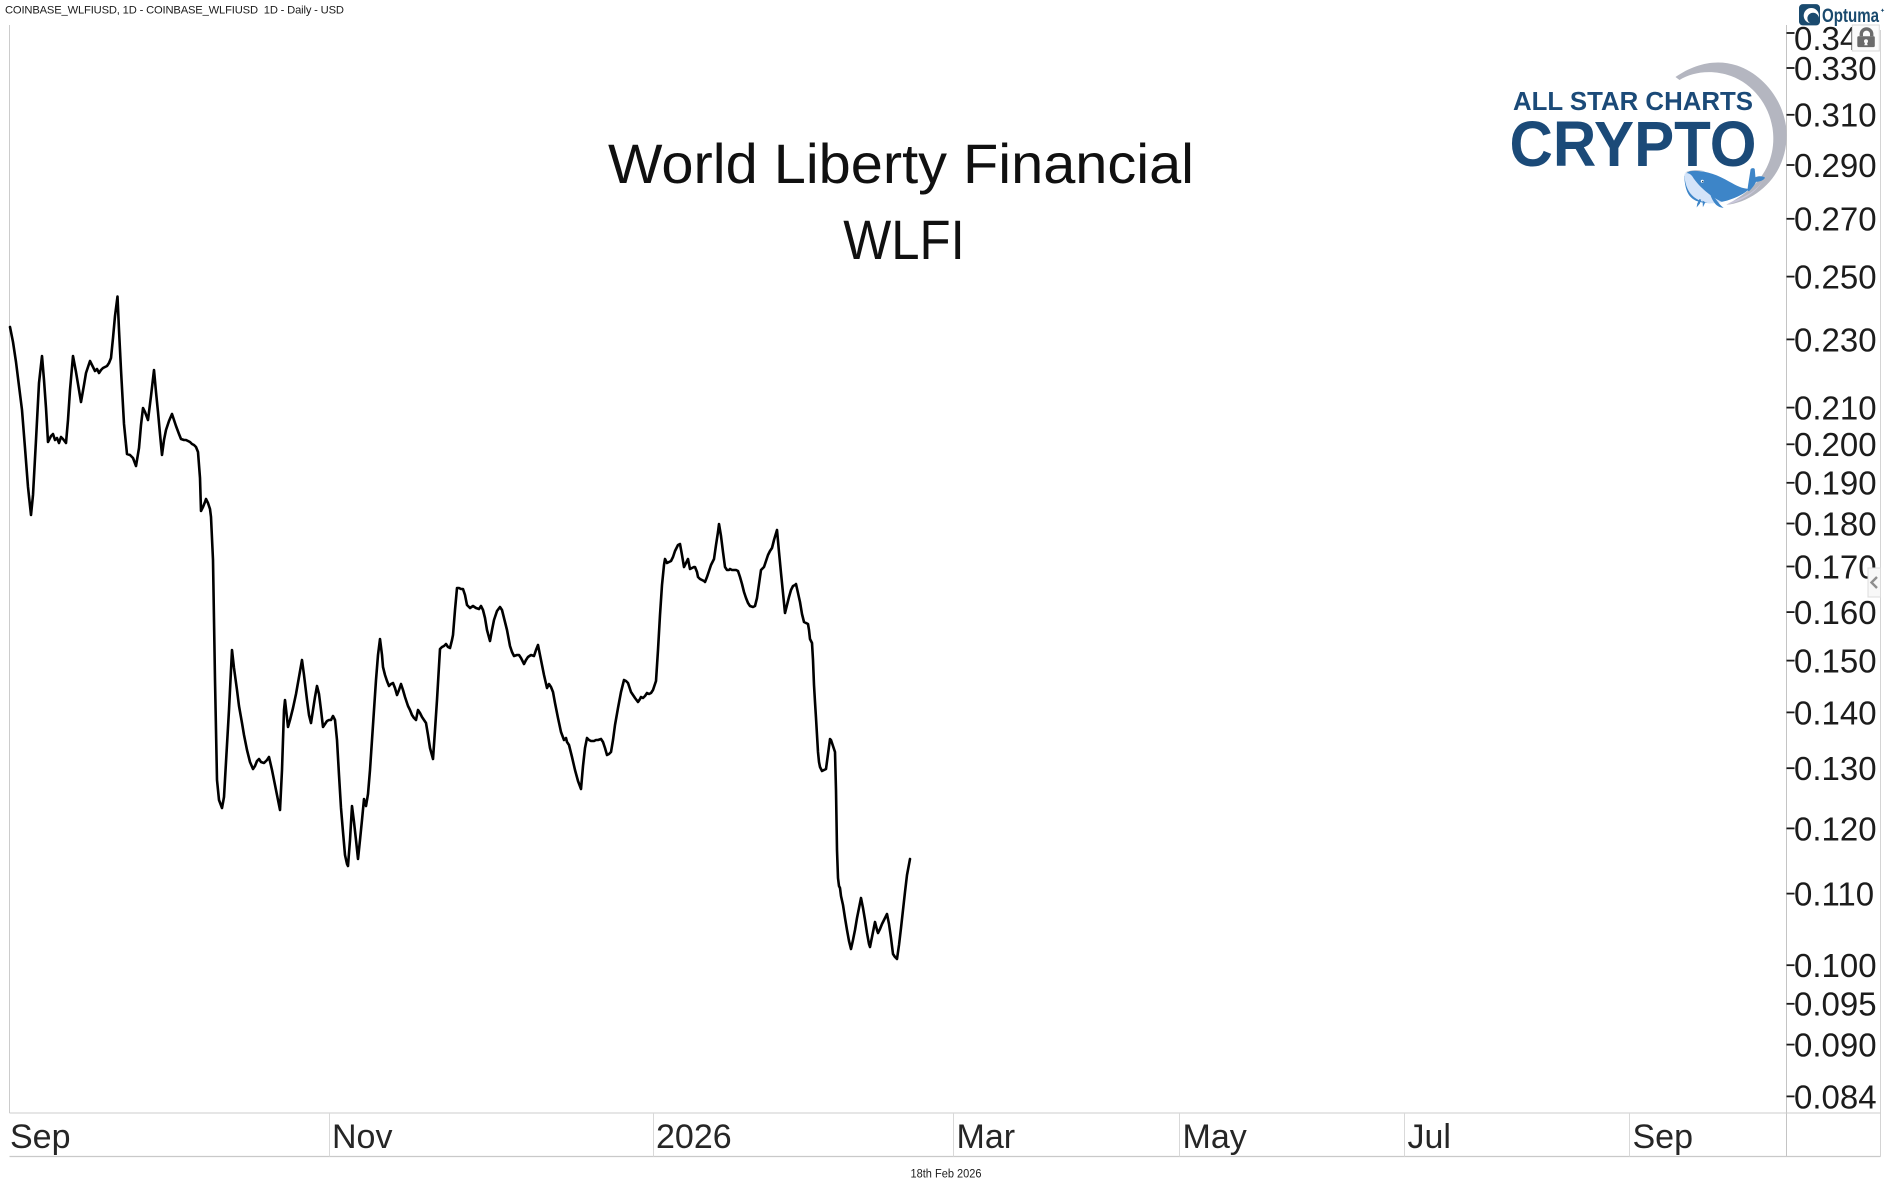 The height and width of the screenshot is (1191, 1887). Describe the element at coordinates (1835, 1096) in the screenshot. I see `svg-text: 0.084` at that location.